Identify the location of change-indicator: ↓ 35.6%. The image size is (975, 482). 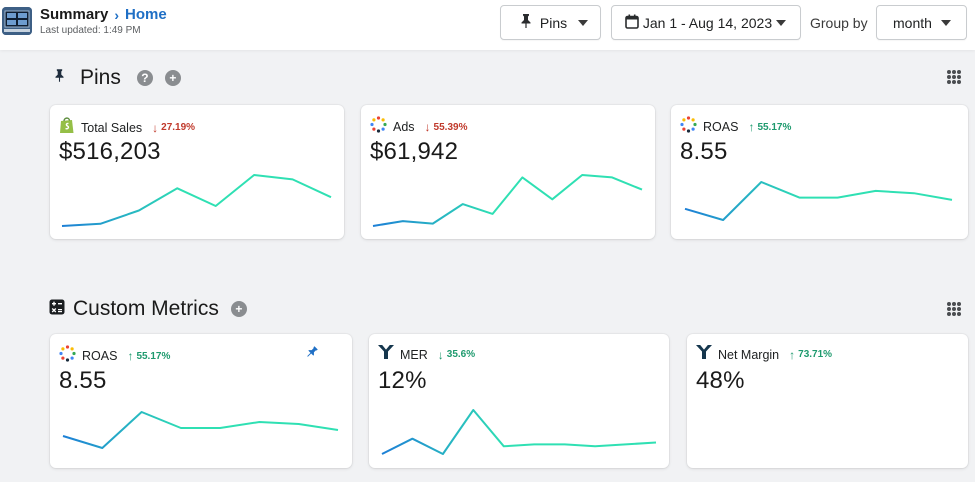
(456, 355).